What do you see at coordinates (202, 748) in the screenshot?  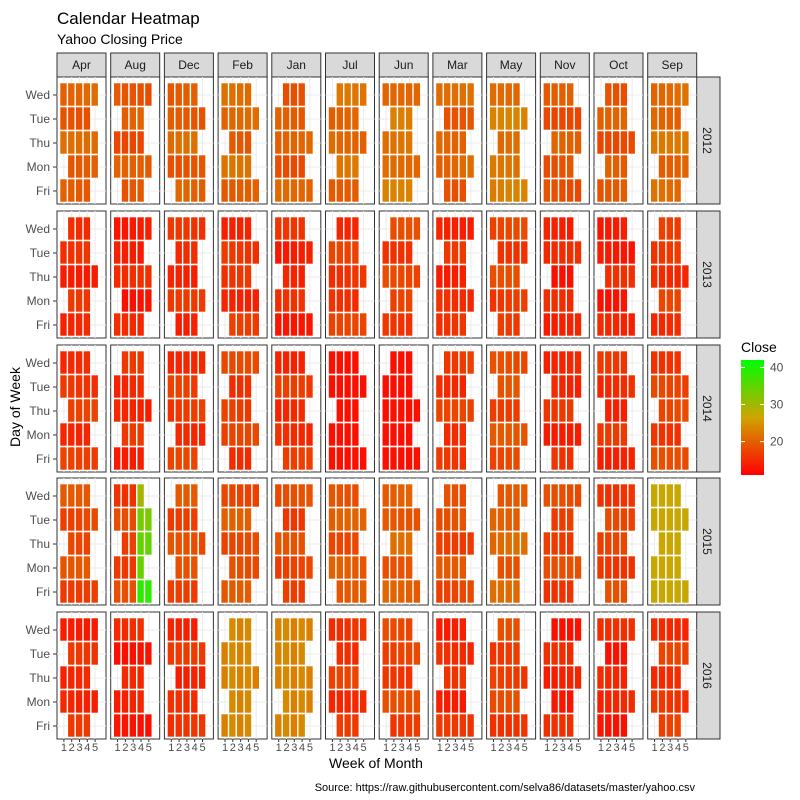 I see `x-tick-label: 5` at bounding box center [202, 748].